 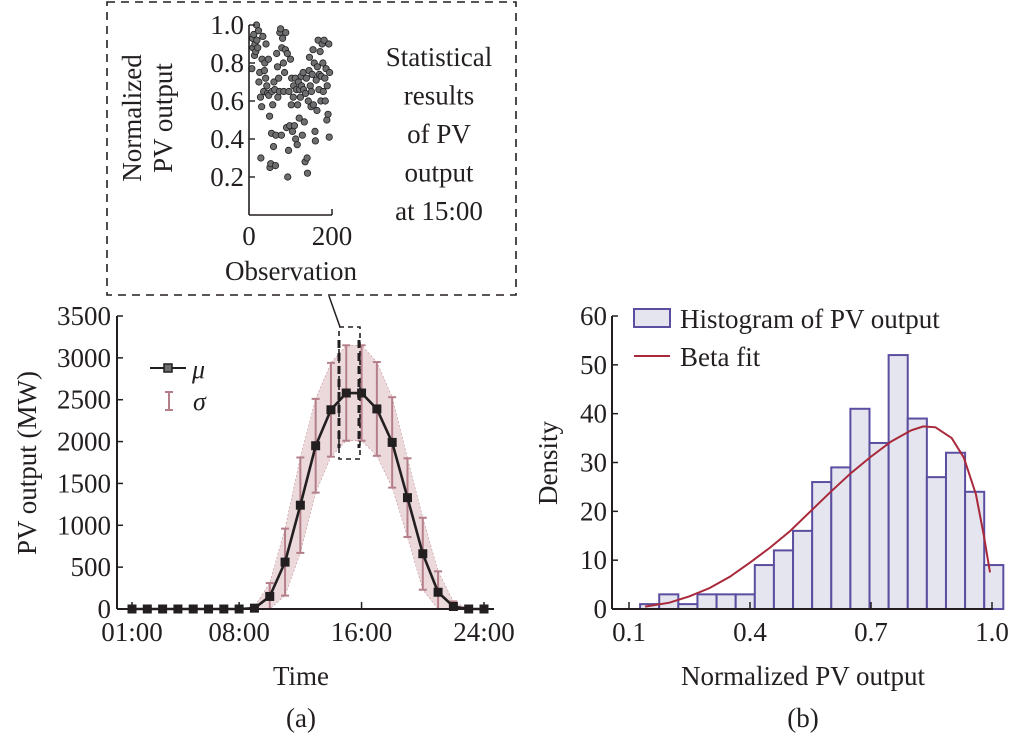 What do you see at coordinates (91, 567) in the screenshot?
I see `panel-a-y-tick-label: 500` at bounding box center [91, 567].